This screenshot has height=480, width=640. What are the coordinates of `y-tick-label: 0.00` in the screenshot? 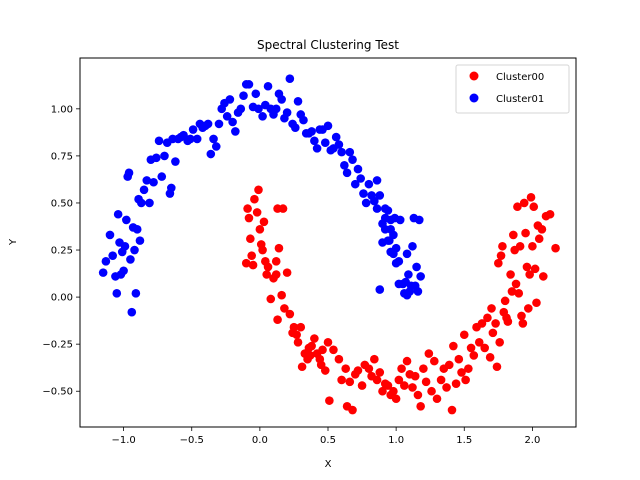 It's located at (62, 298).